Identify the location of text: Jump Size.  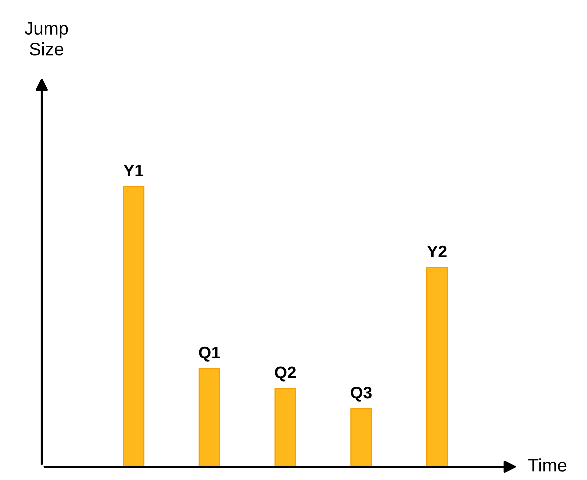
(46, 39).